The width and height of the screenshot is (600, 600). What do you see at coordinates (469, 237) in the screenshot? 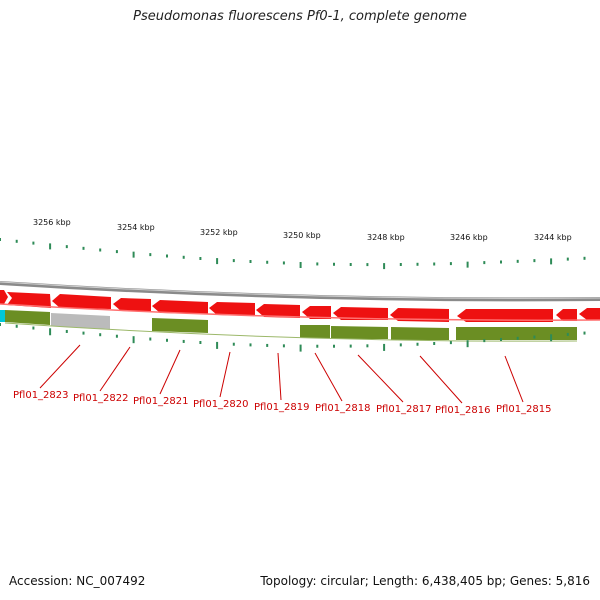
I see `scale-label: 3246 kbp` at bounding box center [469, 237].